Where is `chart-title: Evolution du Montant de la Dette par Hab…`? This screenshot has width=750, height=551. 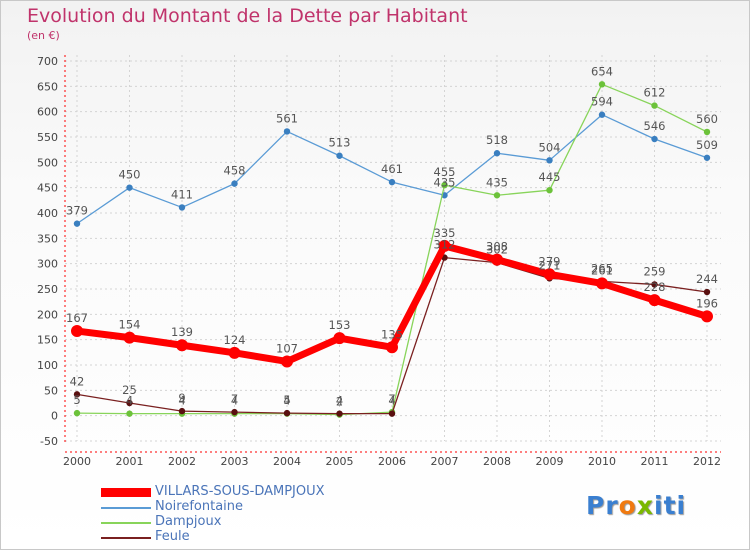 chart-title: Evolution du Montant de la Dette par Hab… is located at coordinates (247, 16).